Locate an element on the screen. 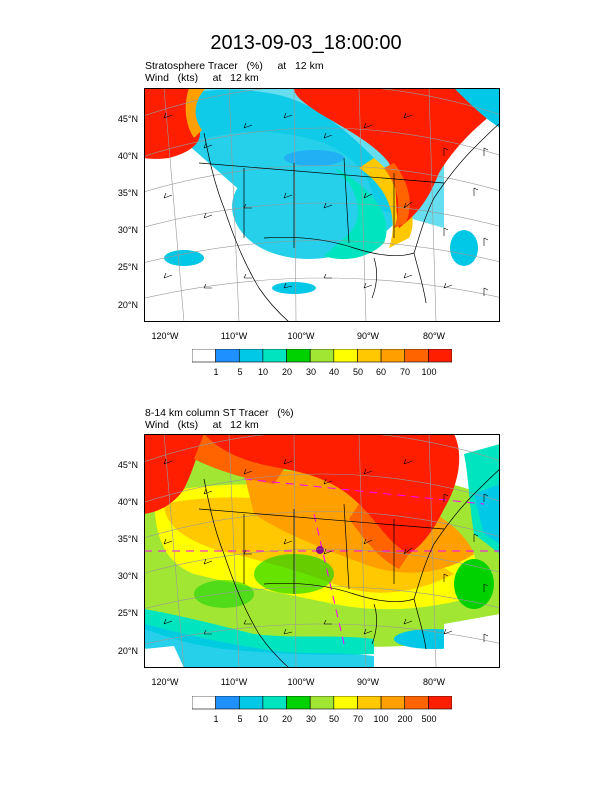  panel2-colorbar is located at coordinates (322, 703).